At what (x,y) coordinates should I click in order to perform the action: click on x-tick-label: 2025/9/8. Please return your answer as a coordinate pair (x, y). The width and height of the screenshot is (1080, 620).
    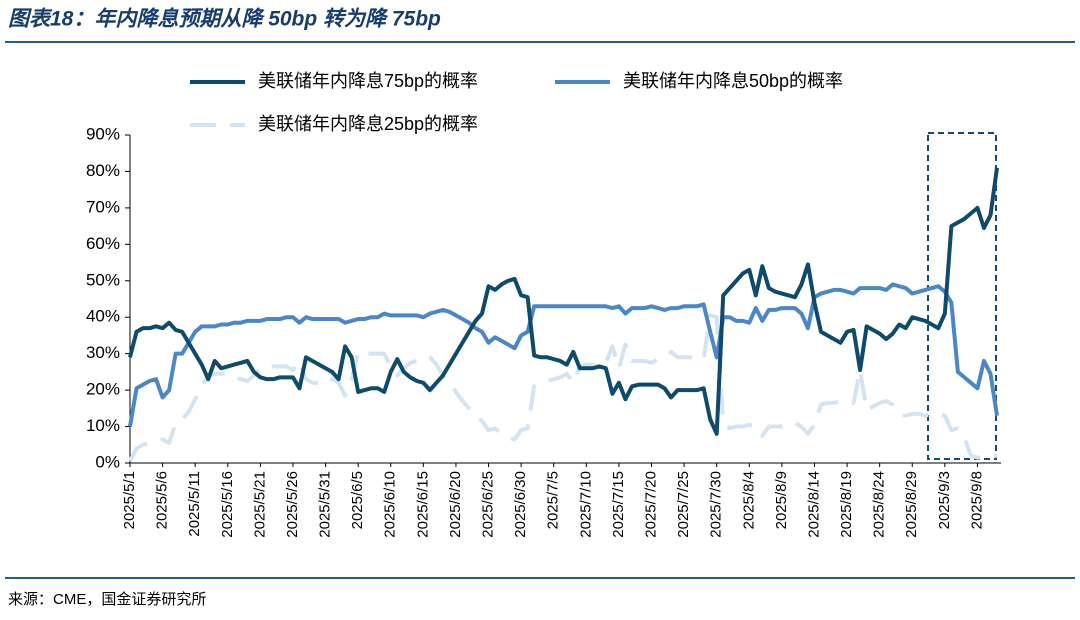
    Looking at the image, I should click on (976, 500).